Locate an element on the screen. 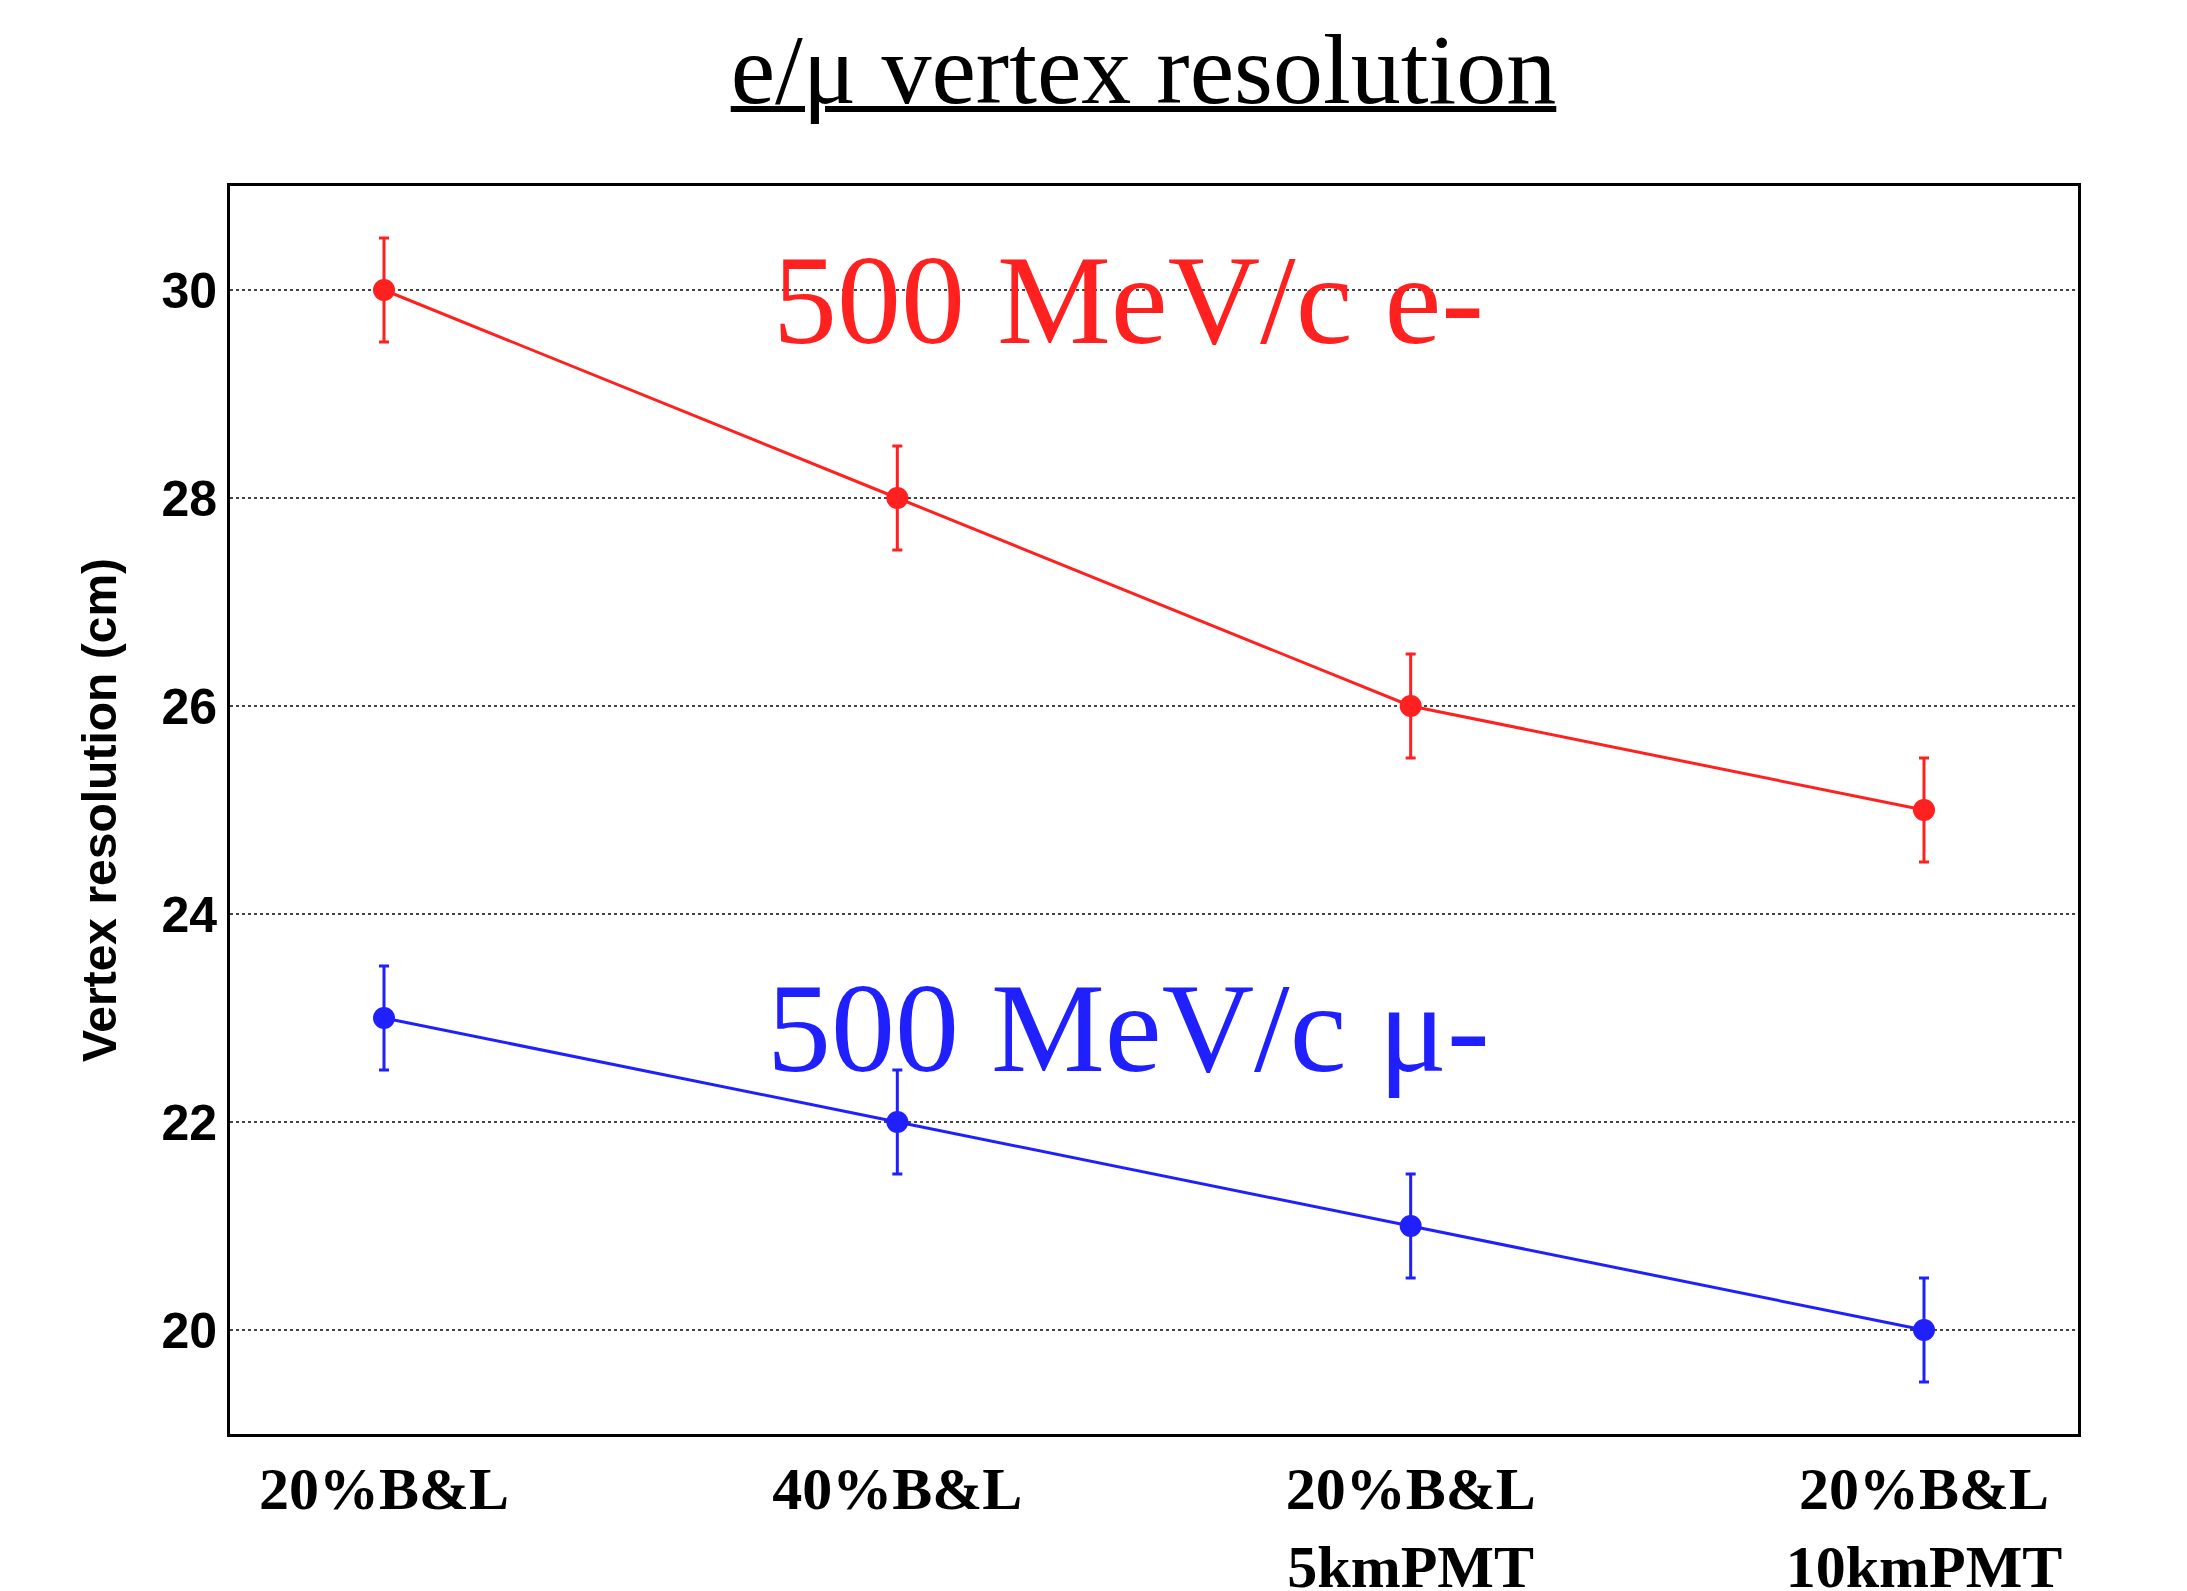  x-tick-label: 20%B&L is located at coordinates (384, 1489).